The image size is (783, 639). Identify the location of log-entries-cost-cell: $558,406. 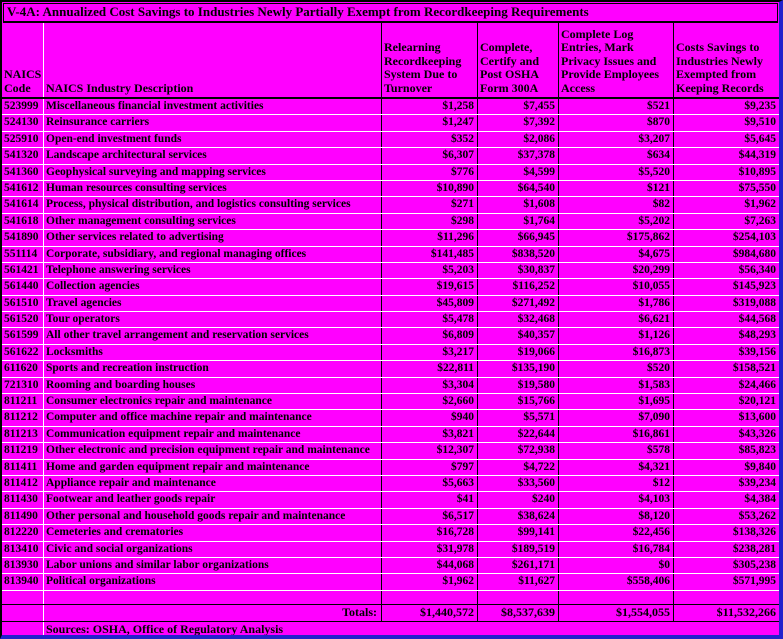
(616, 582).